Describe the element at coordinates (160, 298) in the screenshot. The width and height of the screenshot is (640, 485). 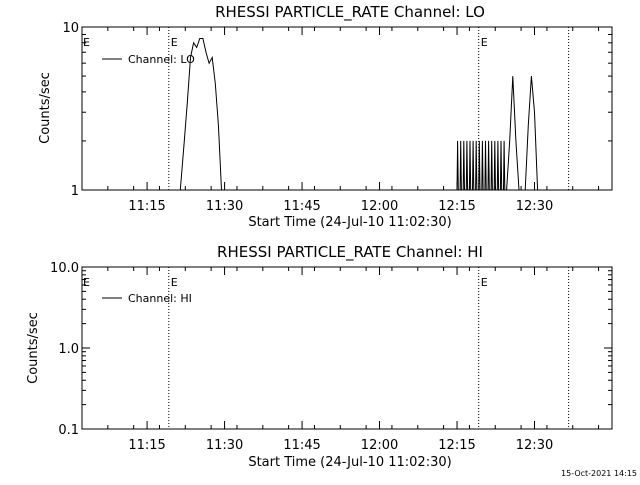
I see `legend-label: Channel: HI` at that location.